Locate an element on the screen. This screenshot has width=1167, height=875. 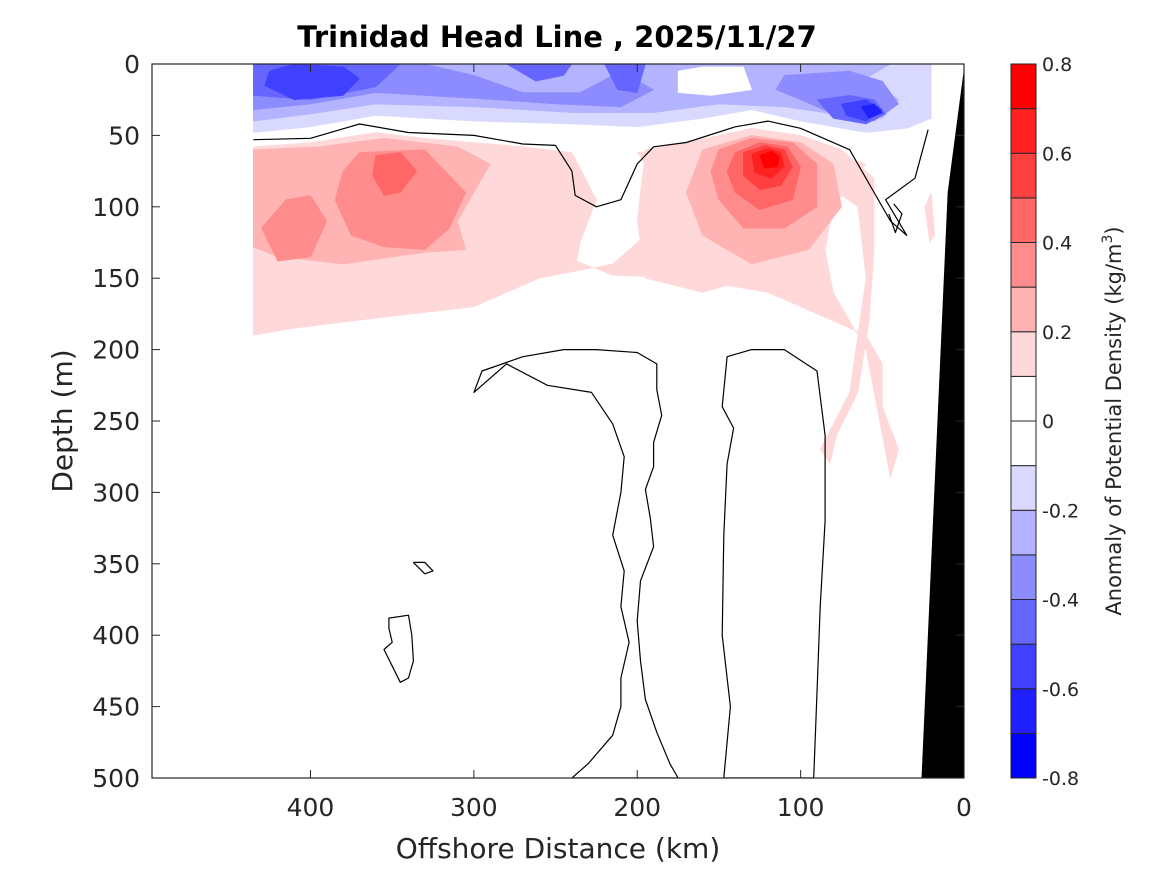
y-tick-label: 150 is located at coordinates (116, 278).